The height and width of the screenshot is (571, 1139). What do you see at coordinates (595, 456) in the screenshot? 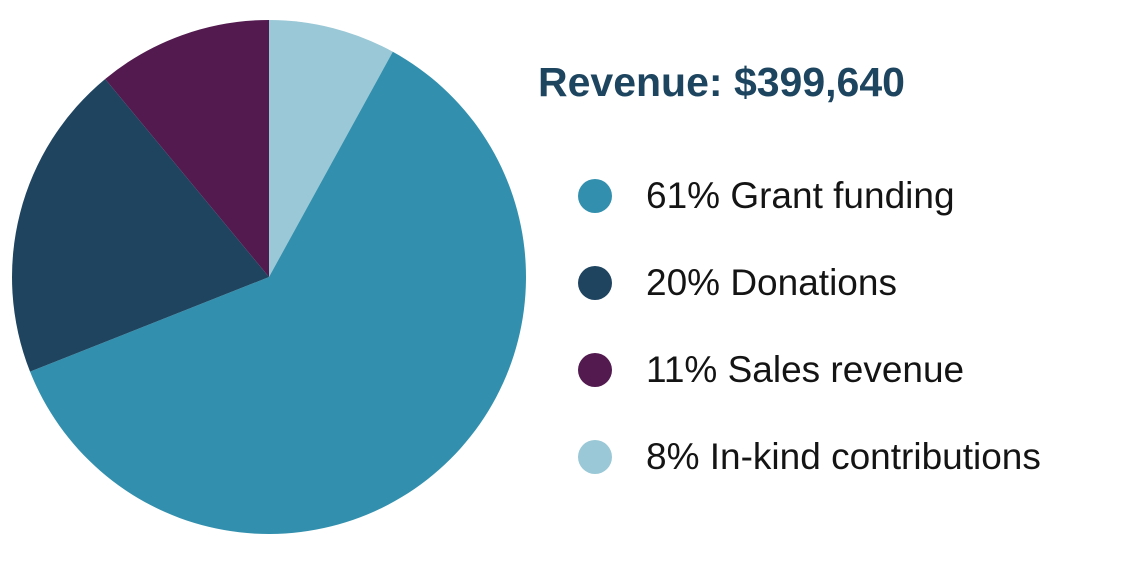
I see `legend-swatch-in-kind-contributions` at bounding box center [595, 456].